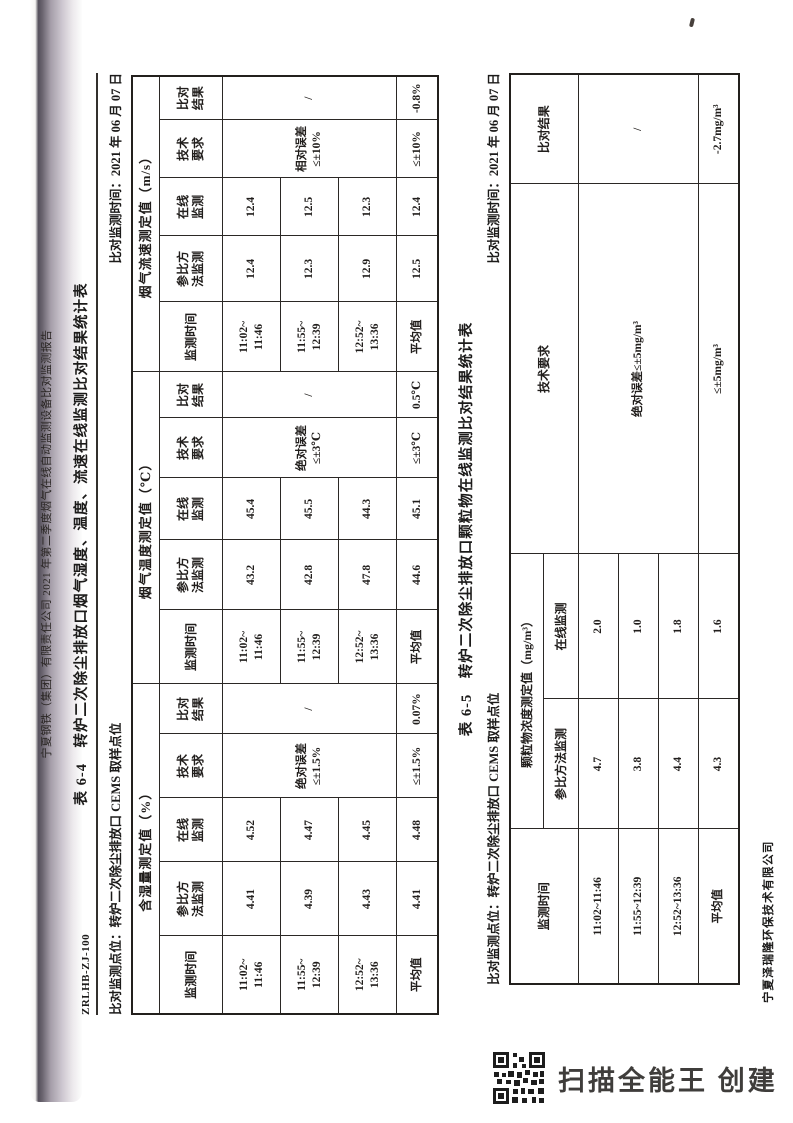 The image size is (793, 1123). What do you see at coordinates (309, 574) in the screenshot?
I see `cell-reference: 42.8` at bounding box center [309, 574].